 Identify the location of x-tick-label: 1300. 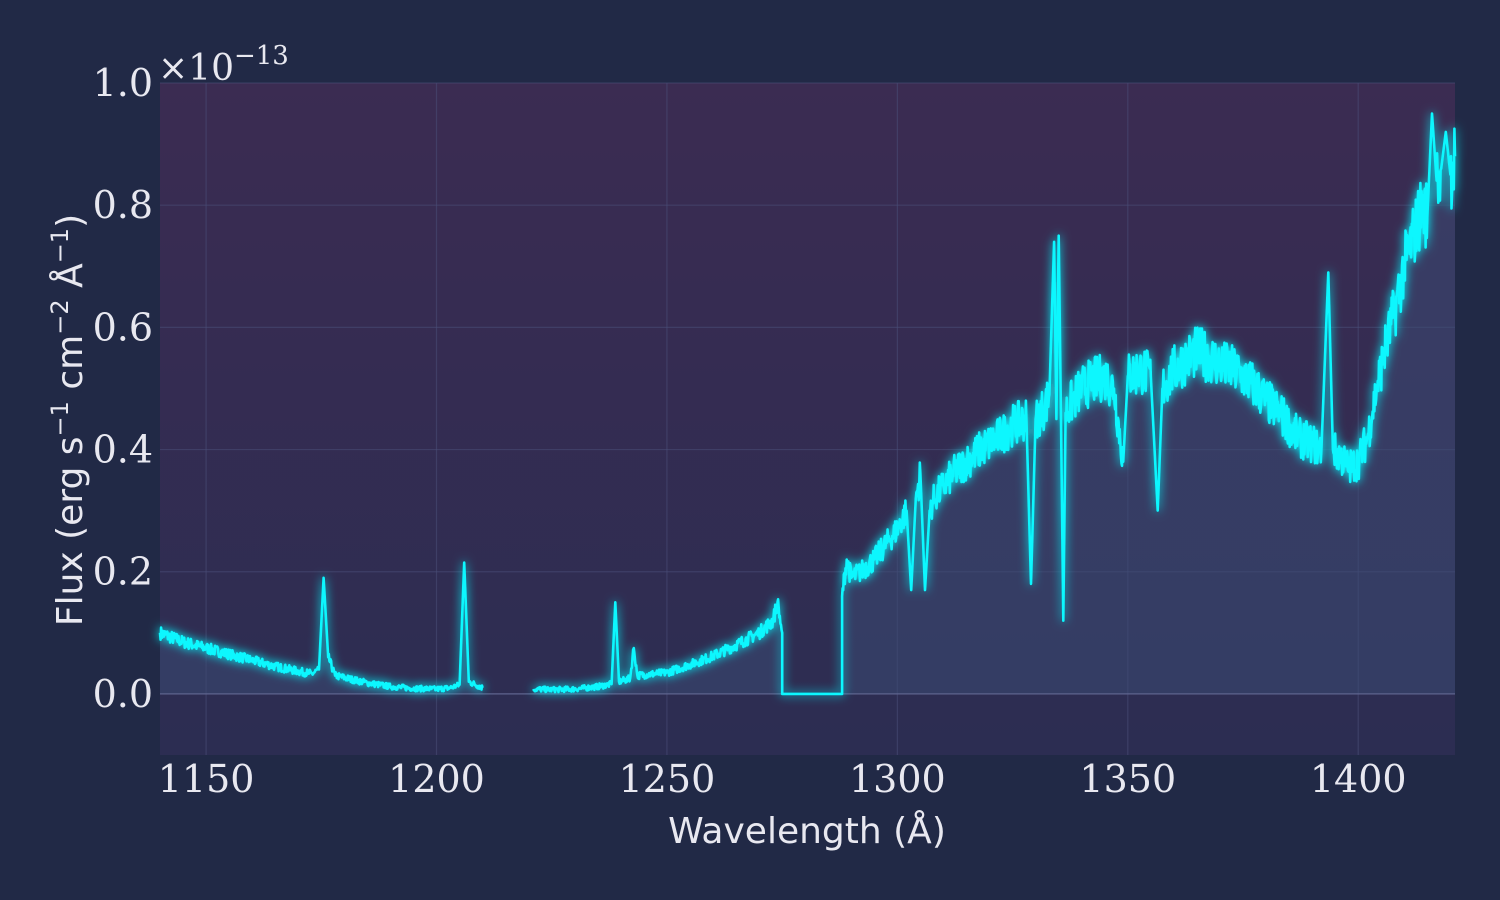
(897, 779).